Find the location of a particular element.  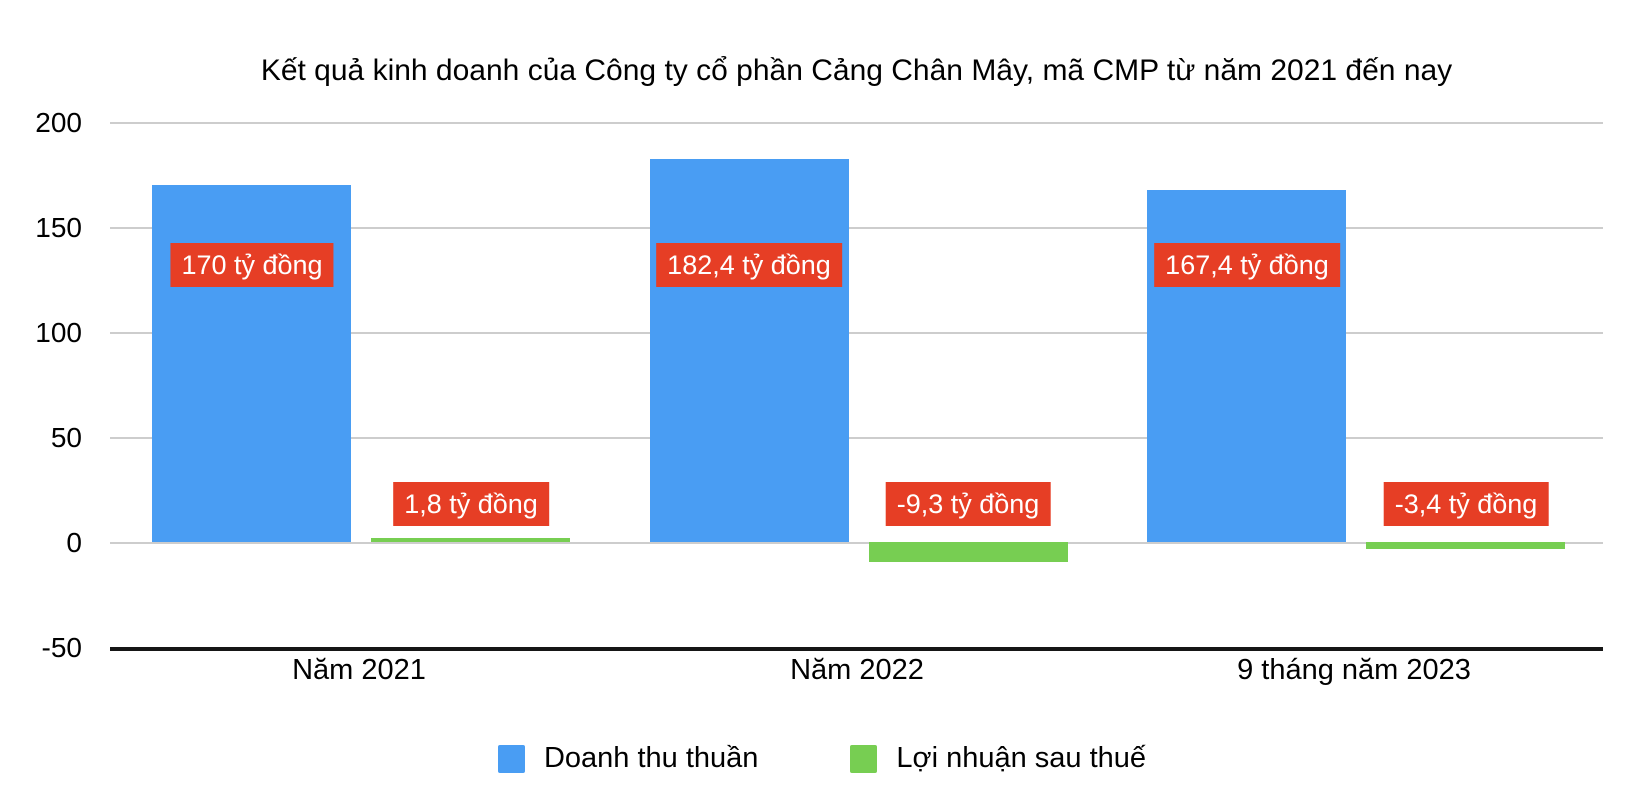

y-tick-label: -50 is located at coordinates (61, 647).